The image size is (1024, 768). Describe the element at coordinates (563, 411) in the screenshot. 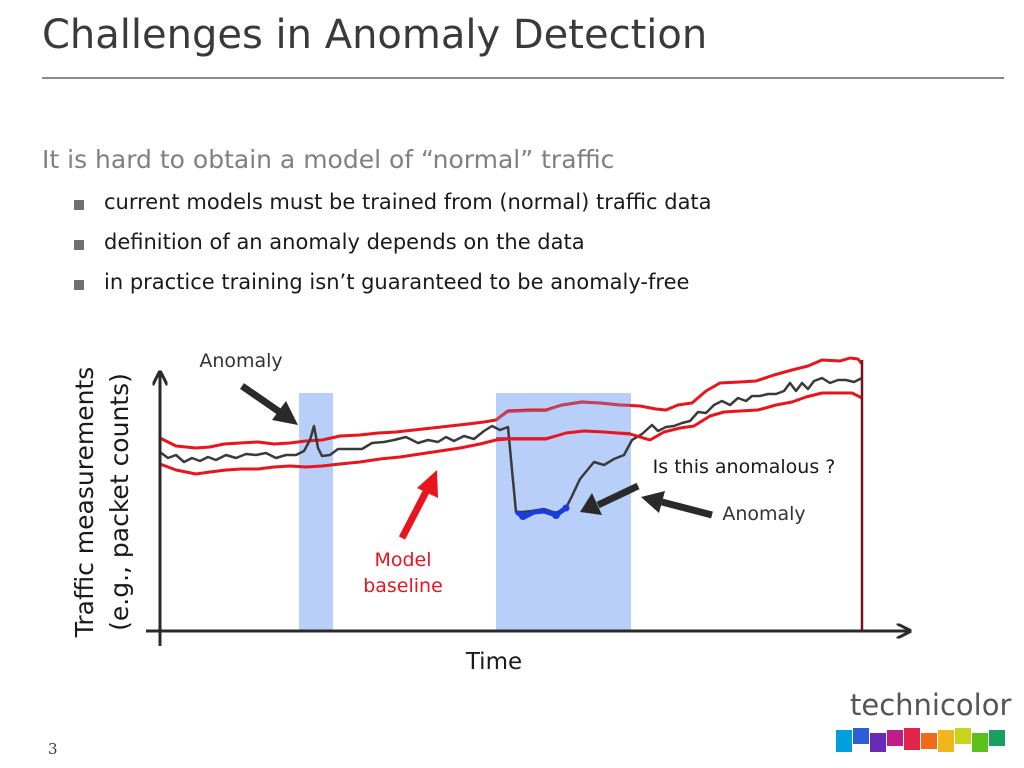

I see `baseline-upper-inner-line` at that location.